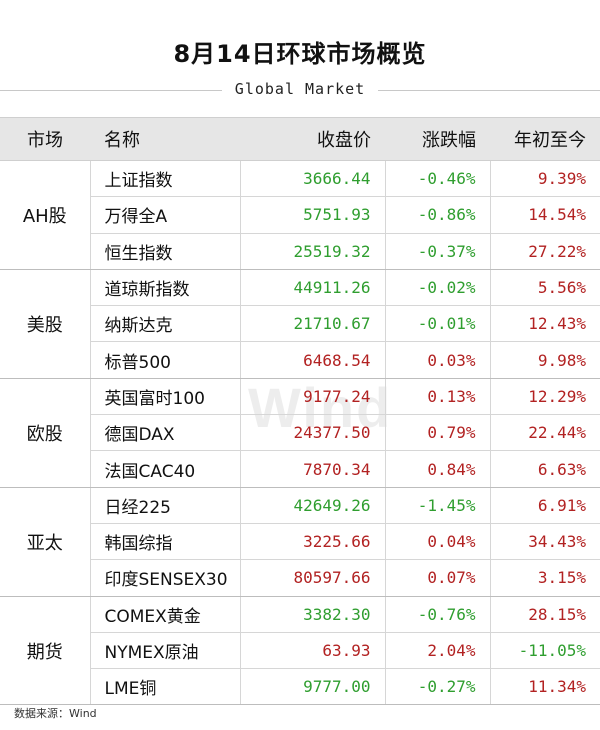 This screenshot has width=600, height=730. I want to click on change-percent: -0.01%, so click(438, 324).